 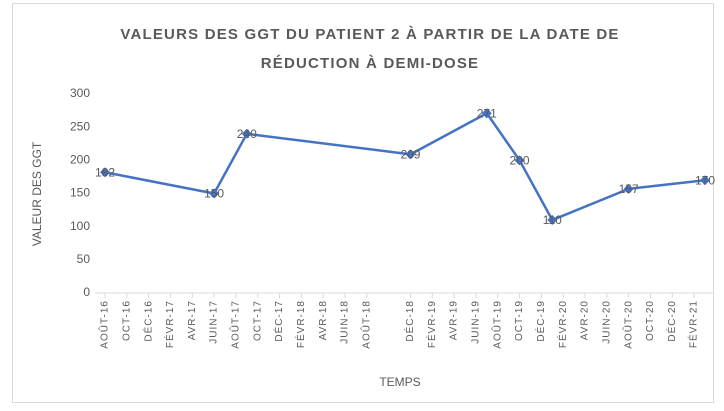 What do you see at coordinates (323, 320) in the screenshot?
I see `x-tick-label: AVR-18` at bounding box center [323, 320].